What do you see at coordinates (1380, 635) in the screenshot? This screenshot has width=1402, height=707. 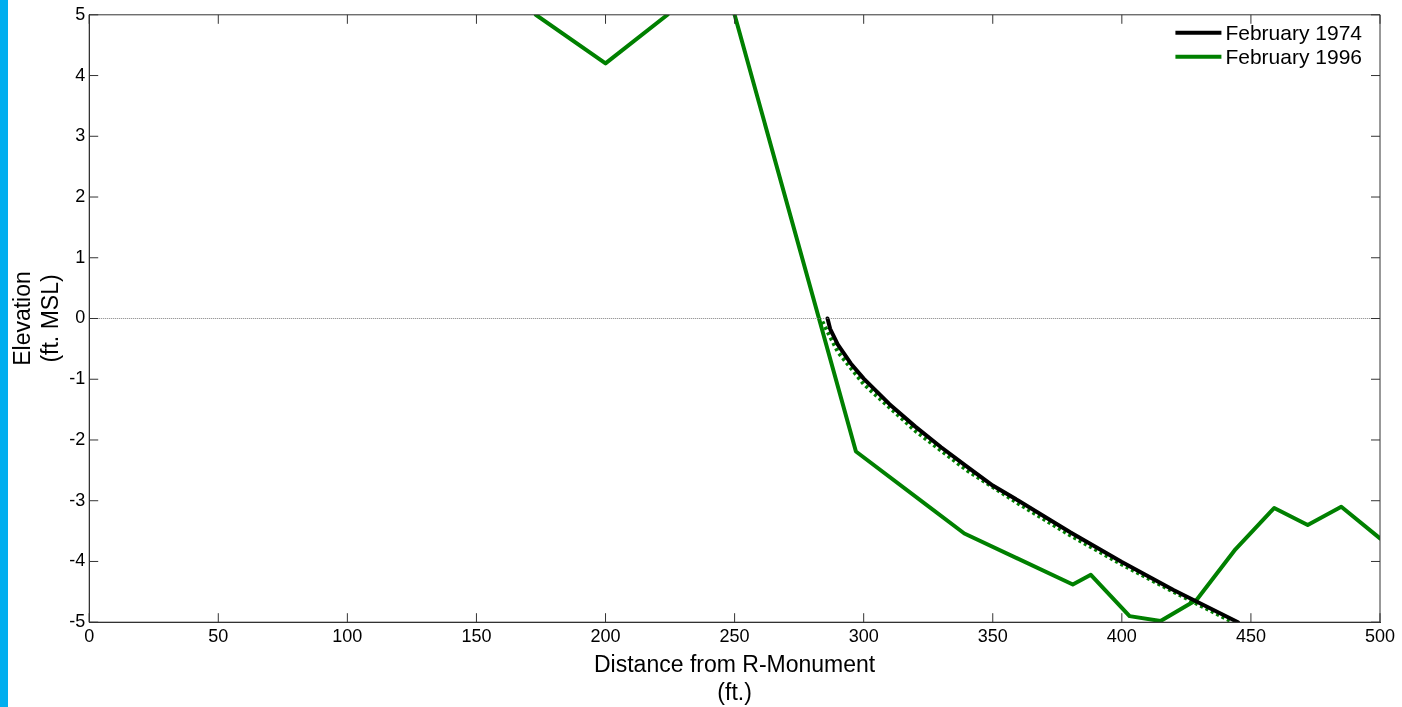 I see `x-tick-label: 500` at bounding box center [1380, 635].